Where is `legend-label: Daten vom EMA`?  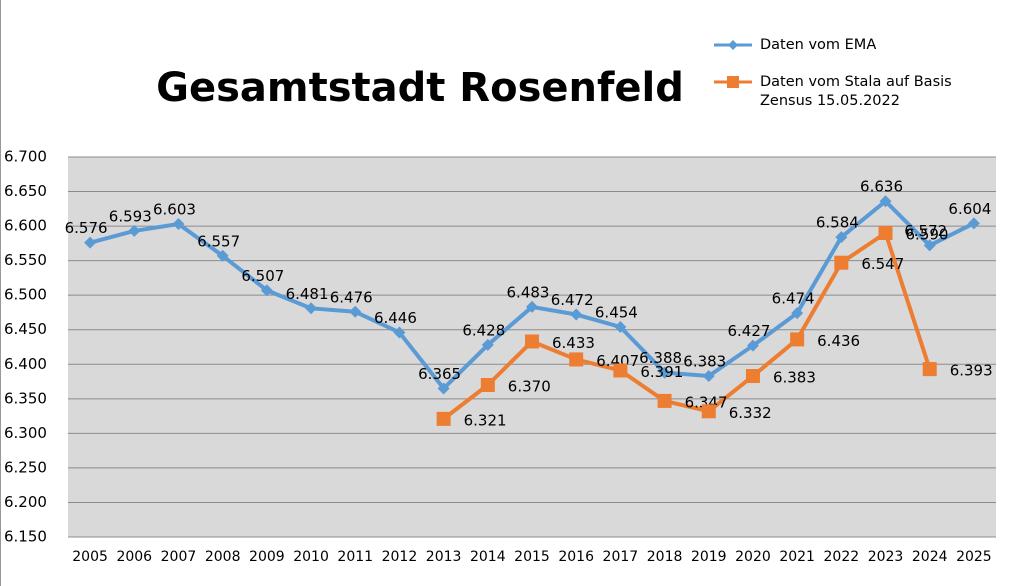 legend-label: Daten vom EMA is located at coordinates (818, 45).